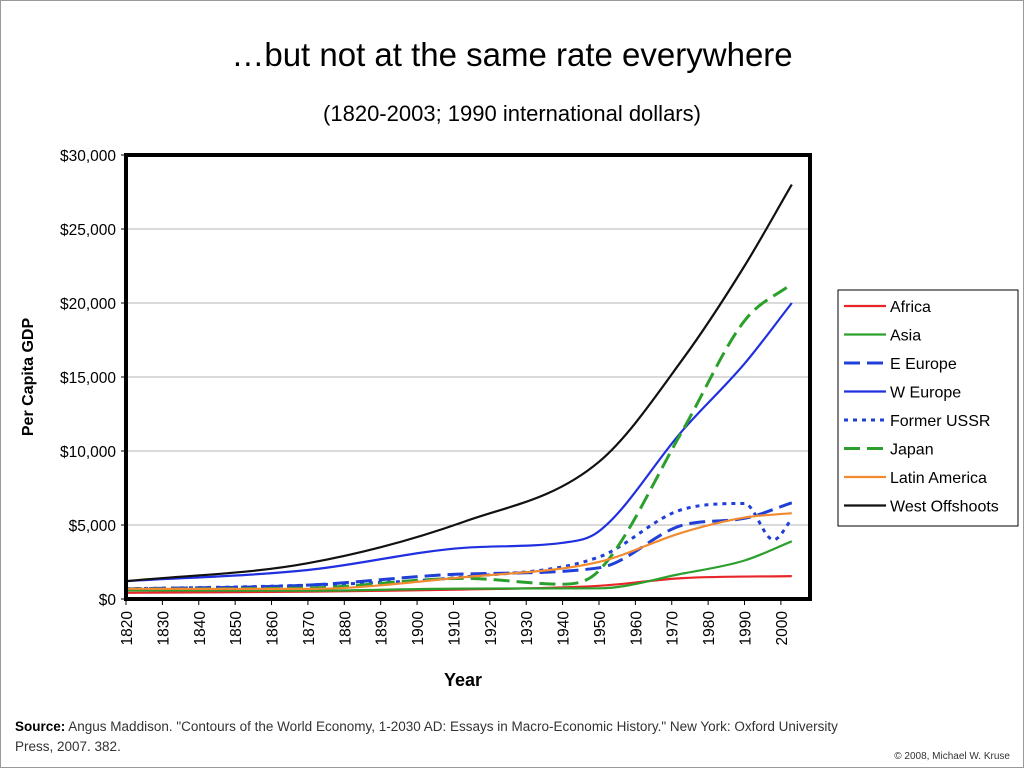  What do you see at coordinates (636, 628) in the screenshot?
I see `x-tick-label: 1960` at bounding box center [636, 628].